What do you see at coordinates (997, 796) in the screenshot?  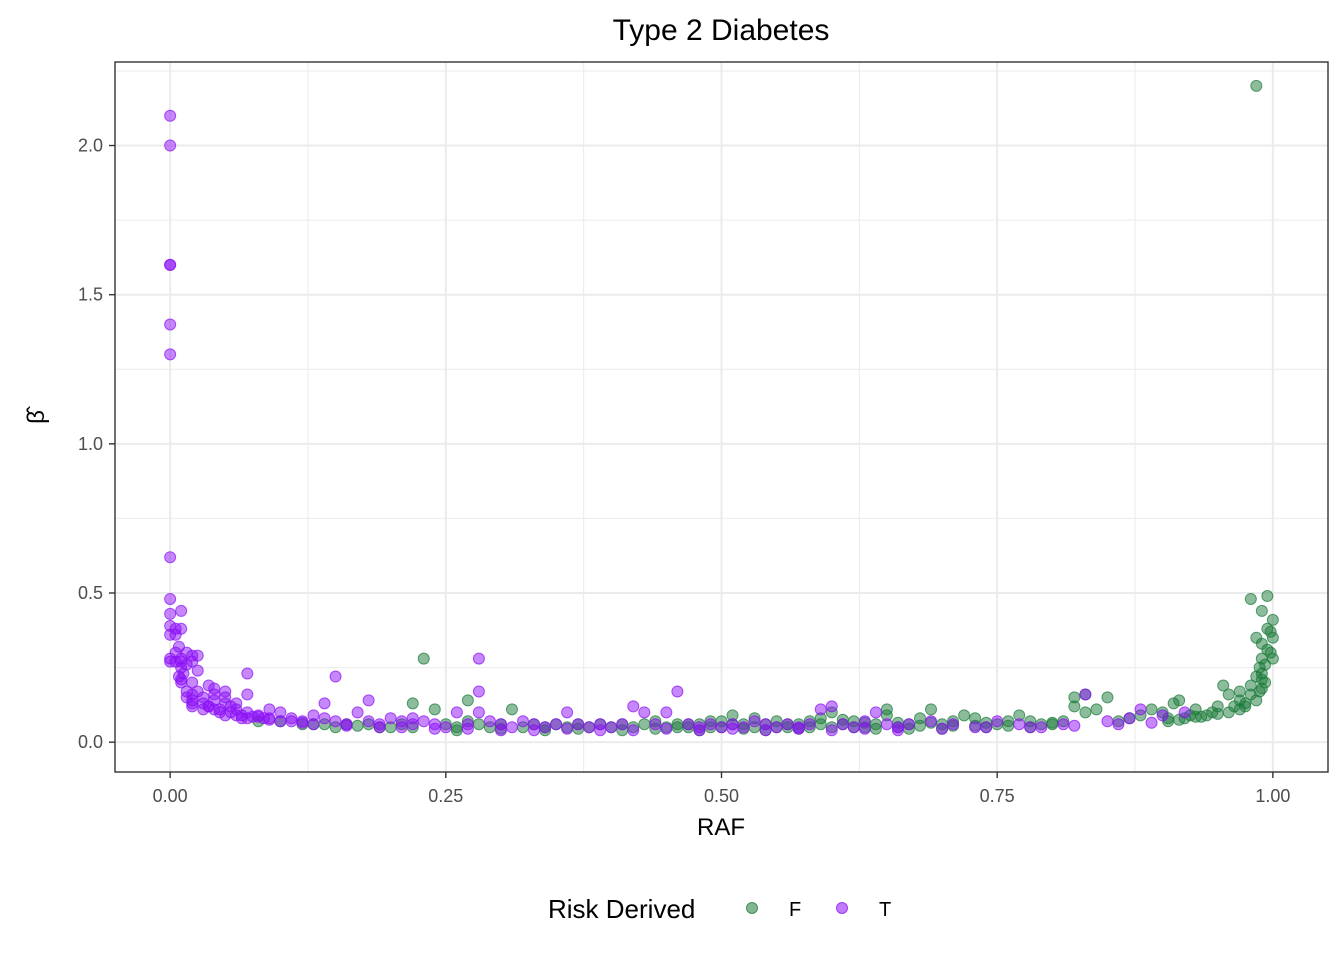 I see `x-tick-label: 0.75` at bounding box center [997, 796].